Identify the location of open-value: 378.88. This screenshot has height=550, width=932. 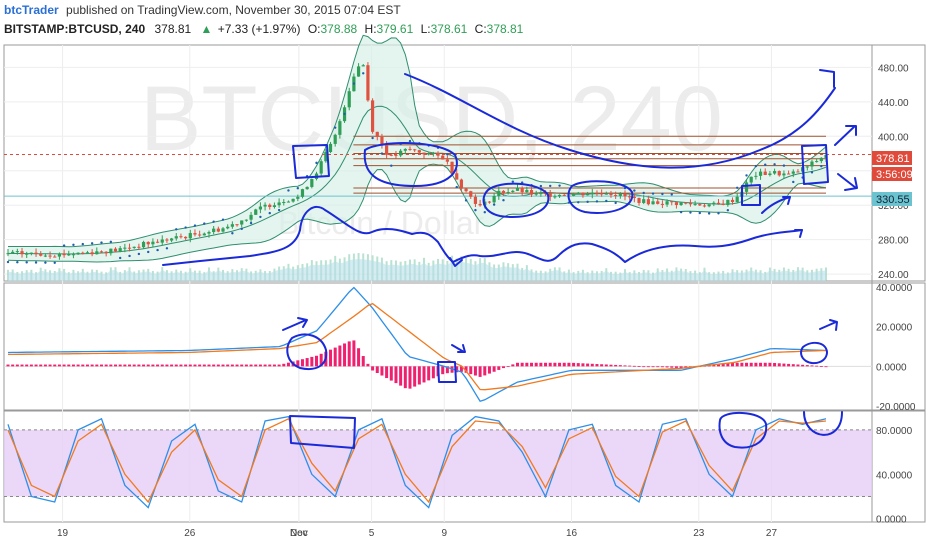
(339, 29).